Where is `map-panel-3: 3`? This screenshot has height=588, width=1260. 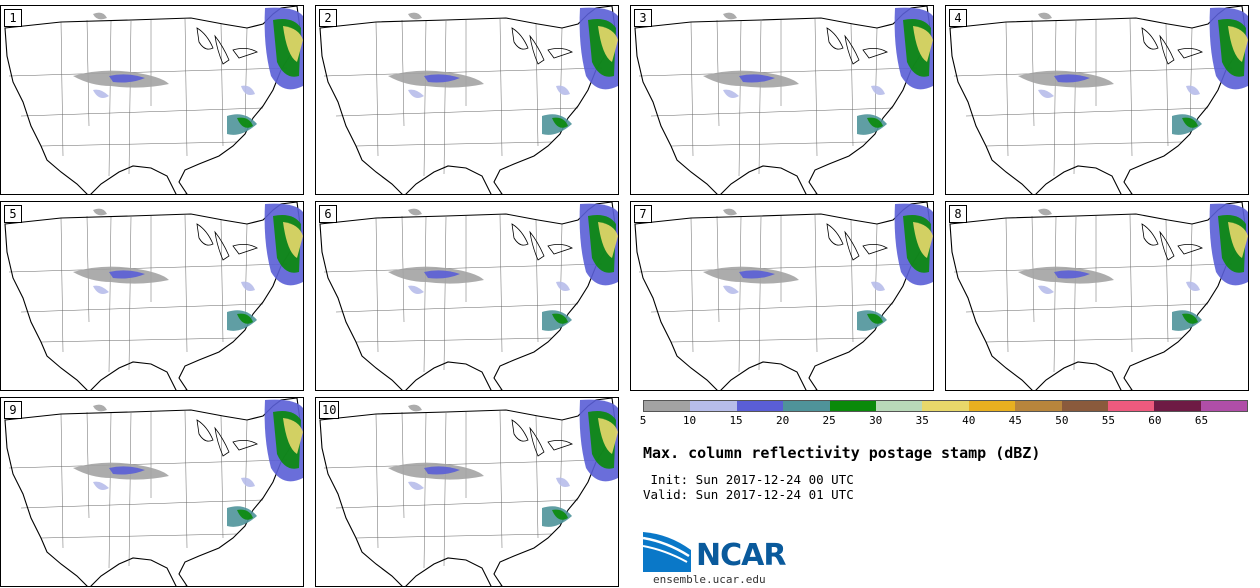 map-panel-3: 3 is located at coordinates (782, 100).